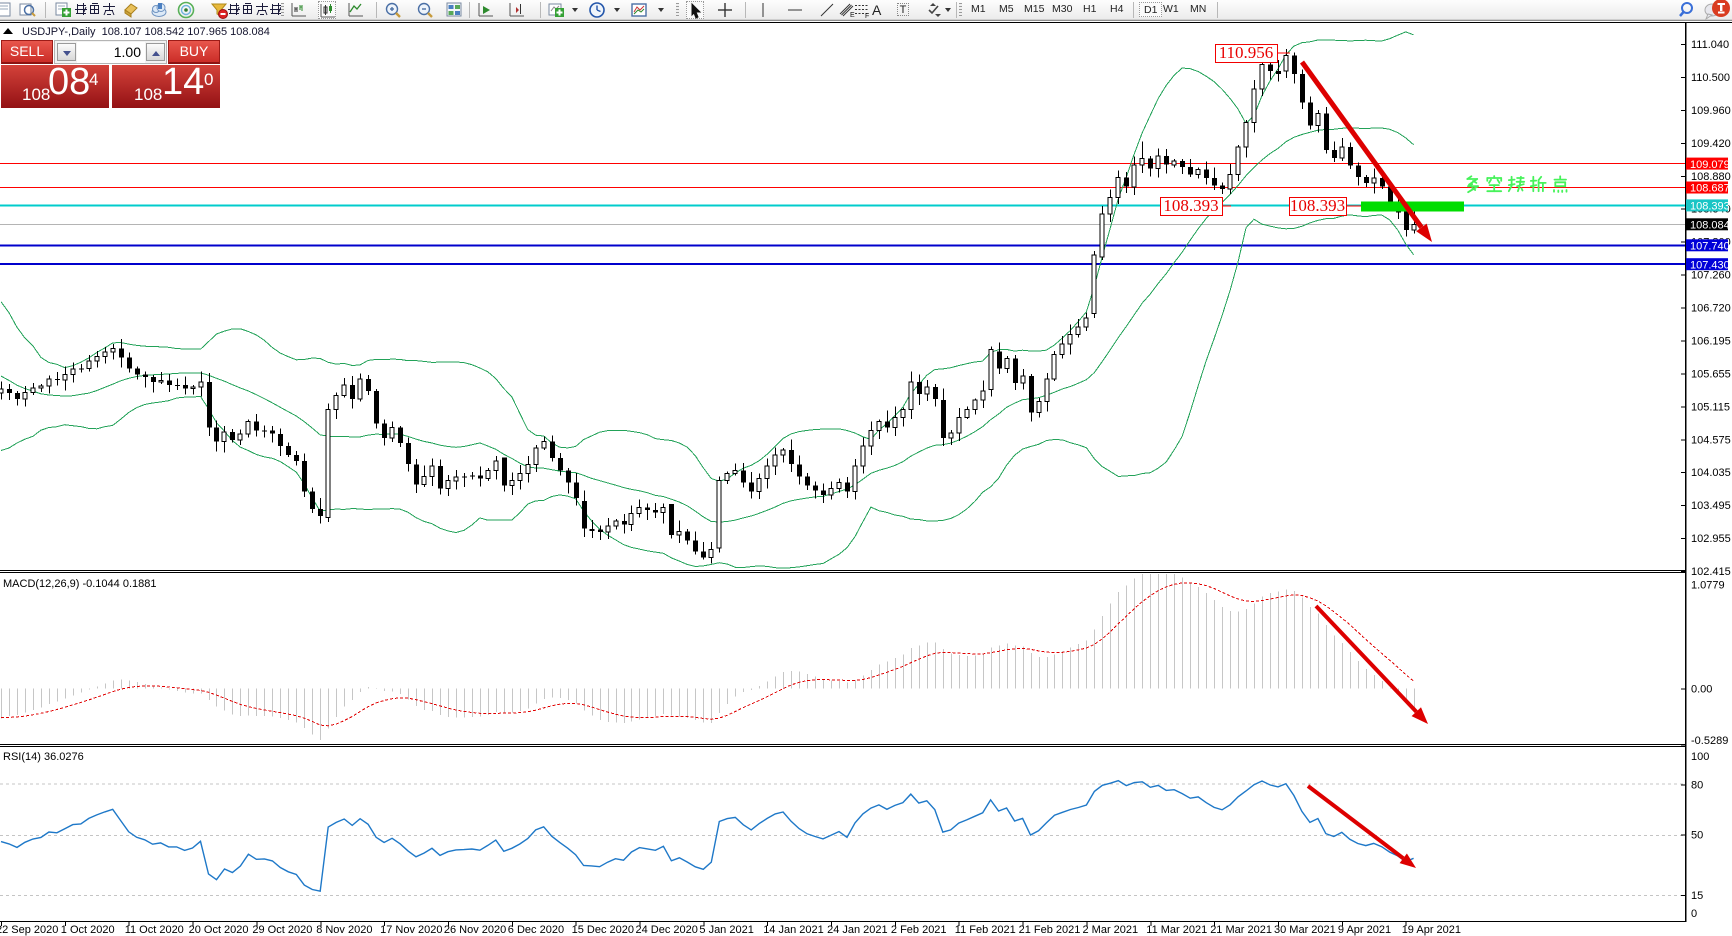  Describe the element at coordinates (1305, 930) in the screenshot. I see `svg-text: 30 Mar 2021` at that location.